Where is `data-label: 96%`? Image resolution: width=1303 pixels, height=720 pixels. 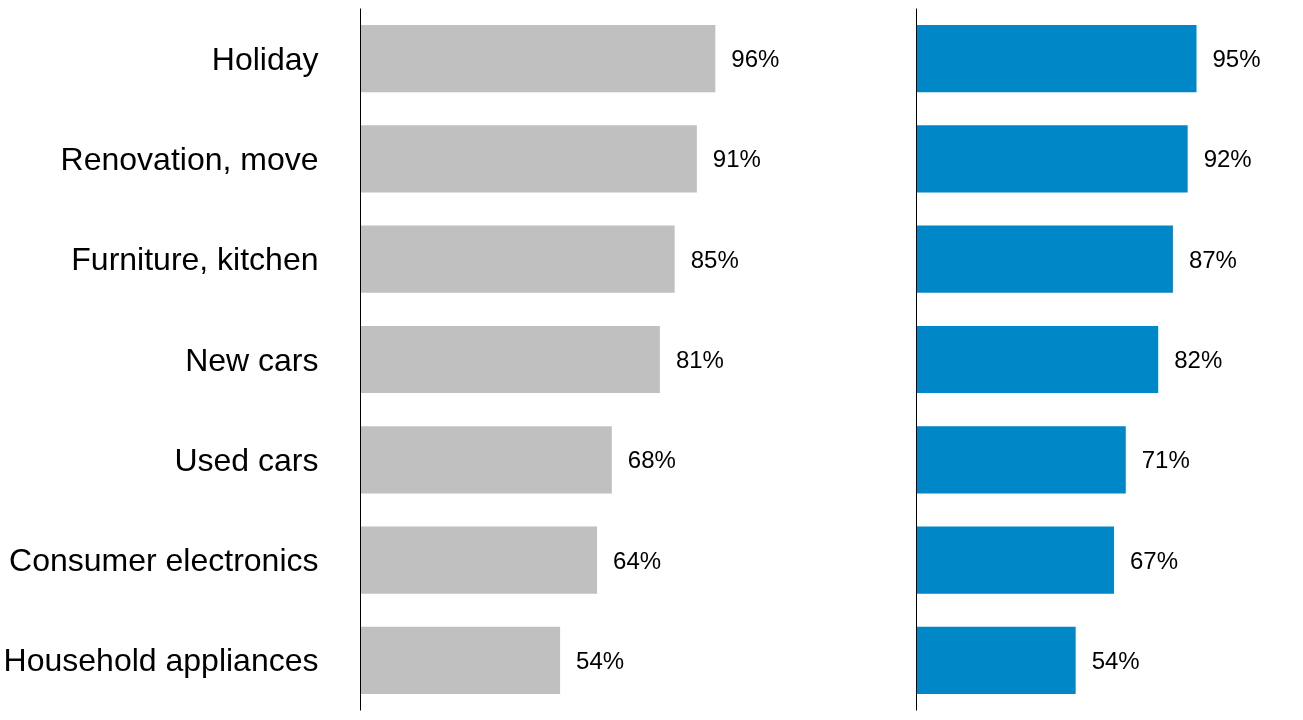 data-label: 96% is located at coordinates (755, 59).